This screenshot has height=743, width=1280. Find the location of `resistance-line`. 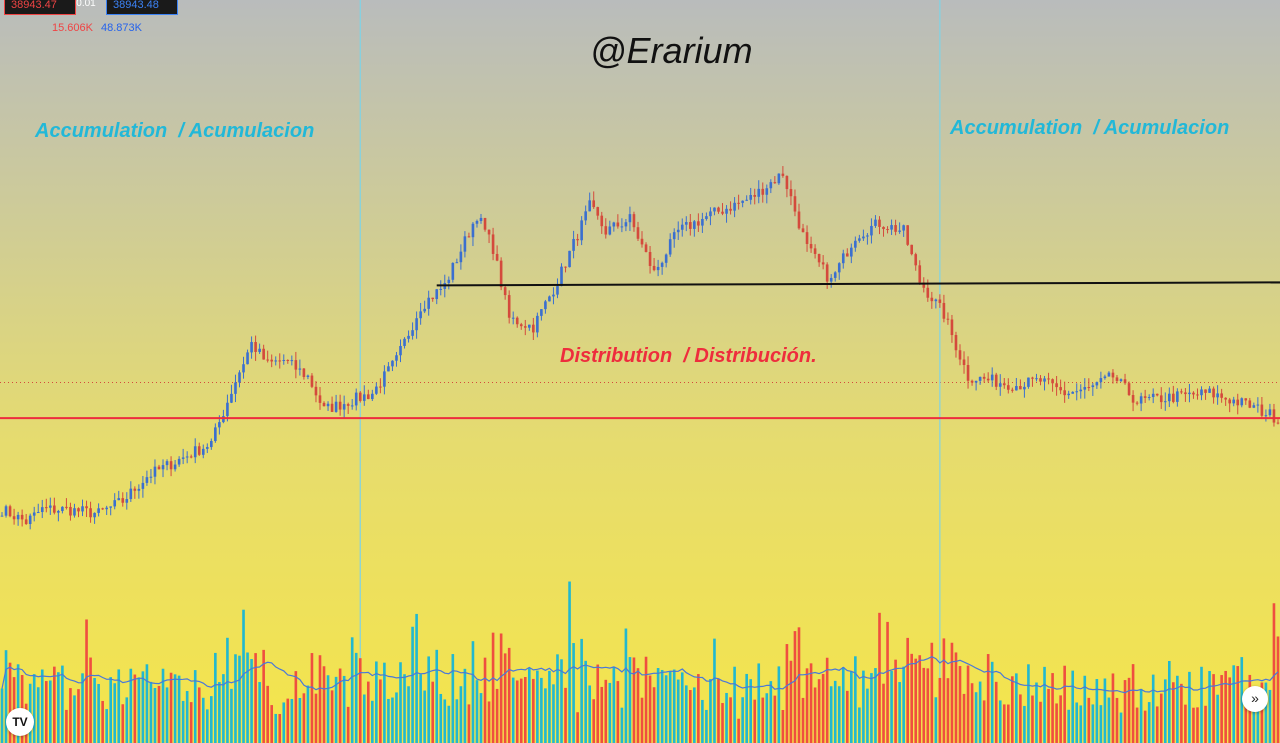

resistance-line is located at coordinates (858, 284).